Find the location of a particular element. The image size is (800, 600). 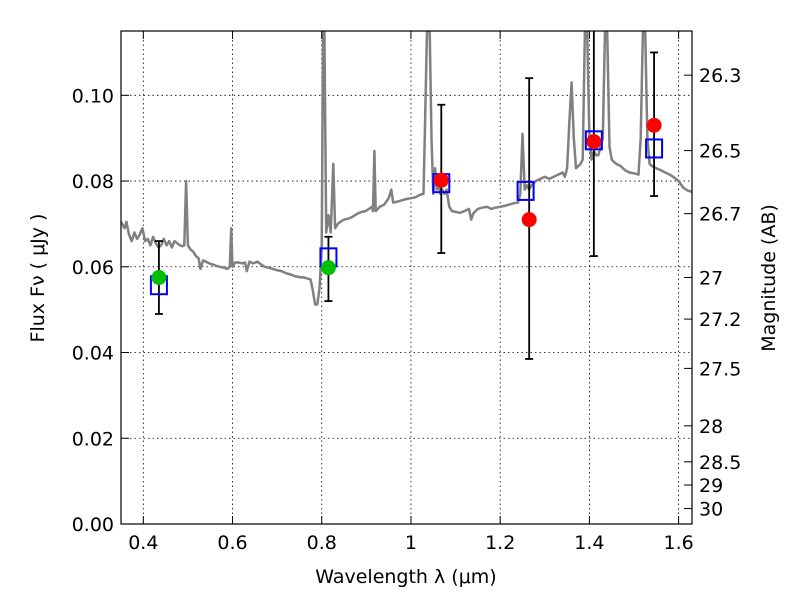

y2-axis-label: Magnitude (AB) is located at coordinates (769, 278).